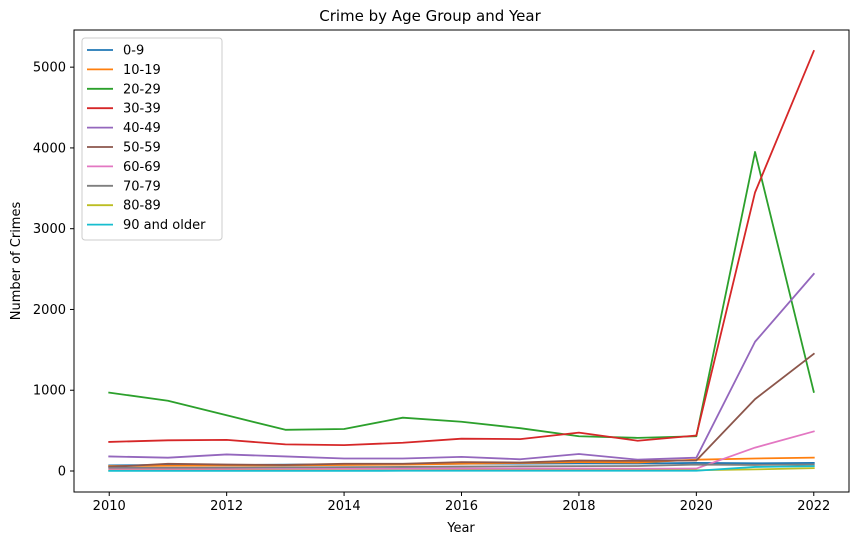  Describe the element at coordinates (109, 506) in the screenshot. I see `x-tick-label: 2010` at that location.